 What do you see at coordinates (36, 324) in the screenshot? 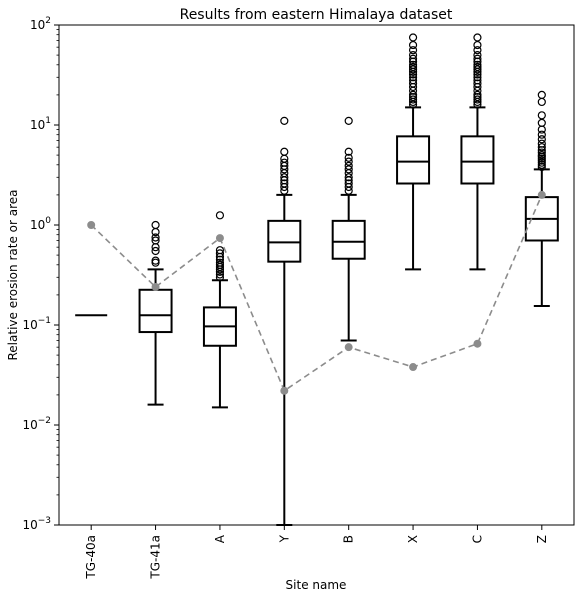
I see `y-tick-label: 10⁻¹` at bounding box center [36, 324].